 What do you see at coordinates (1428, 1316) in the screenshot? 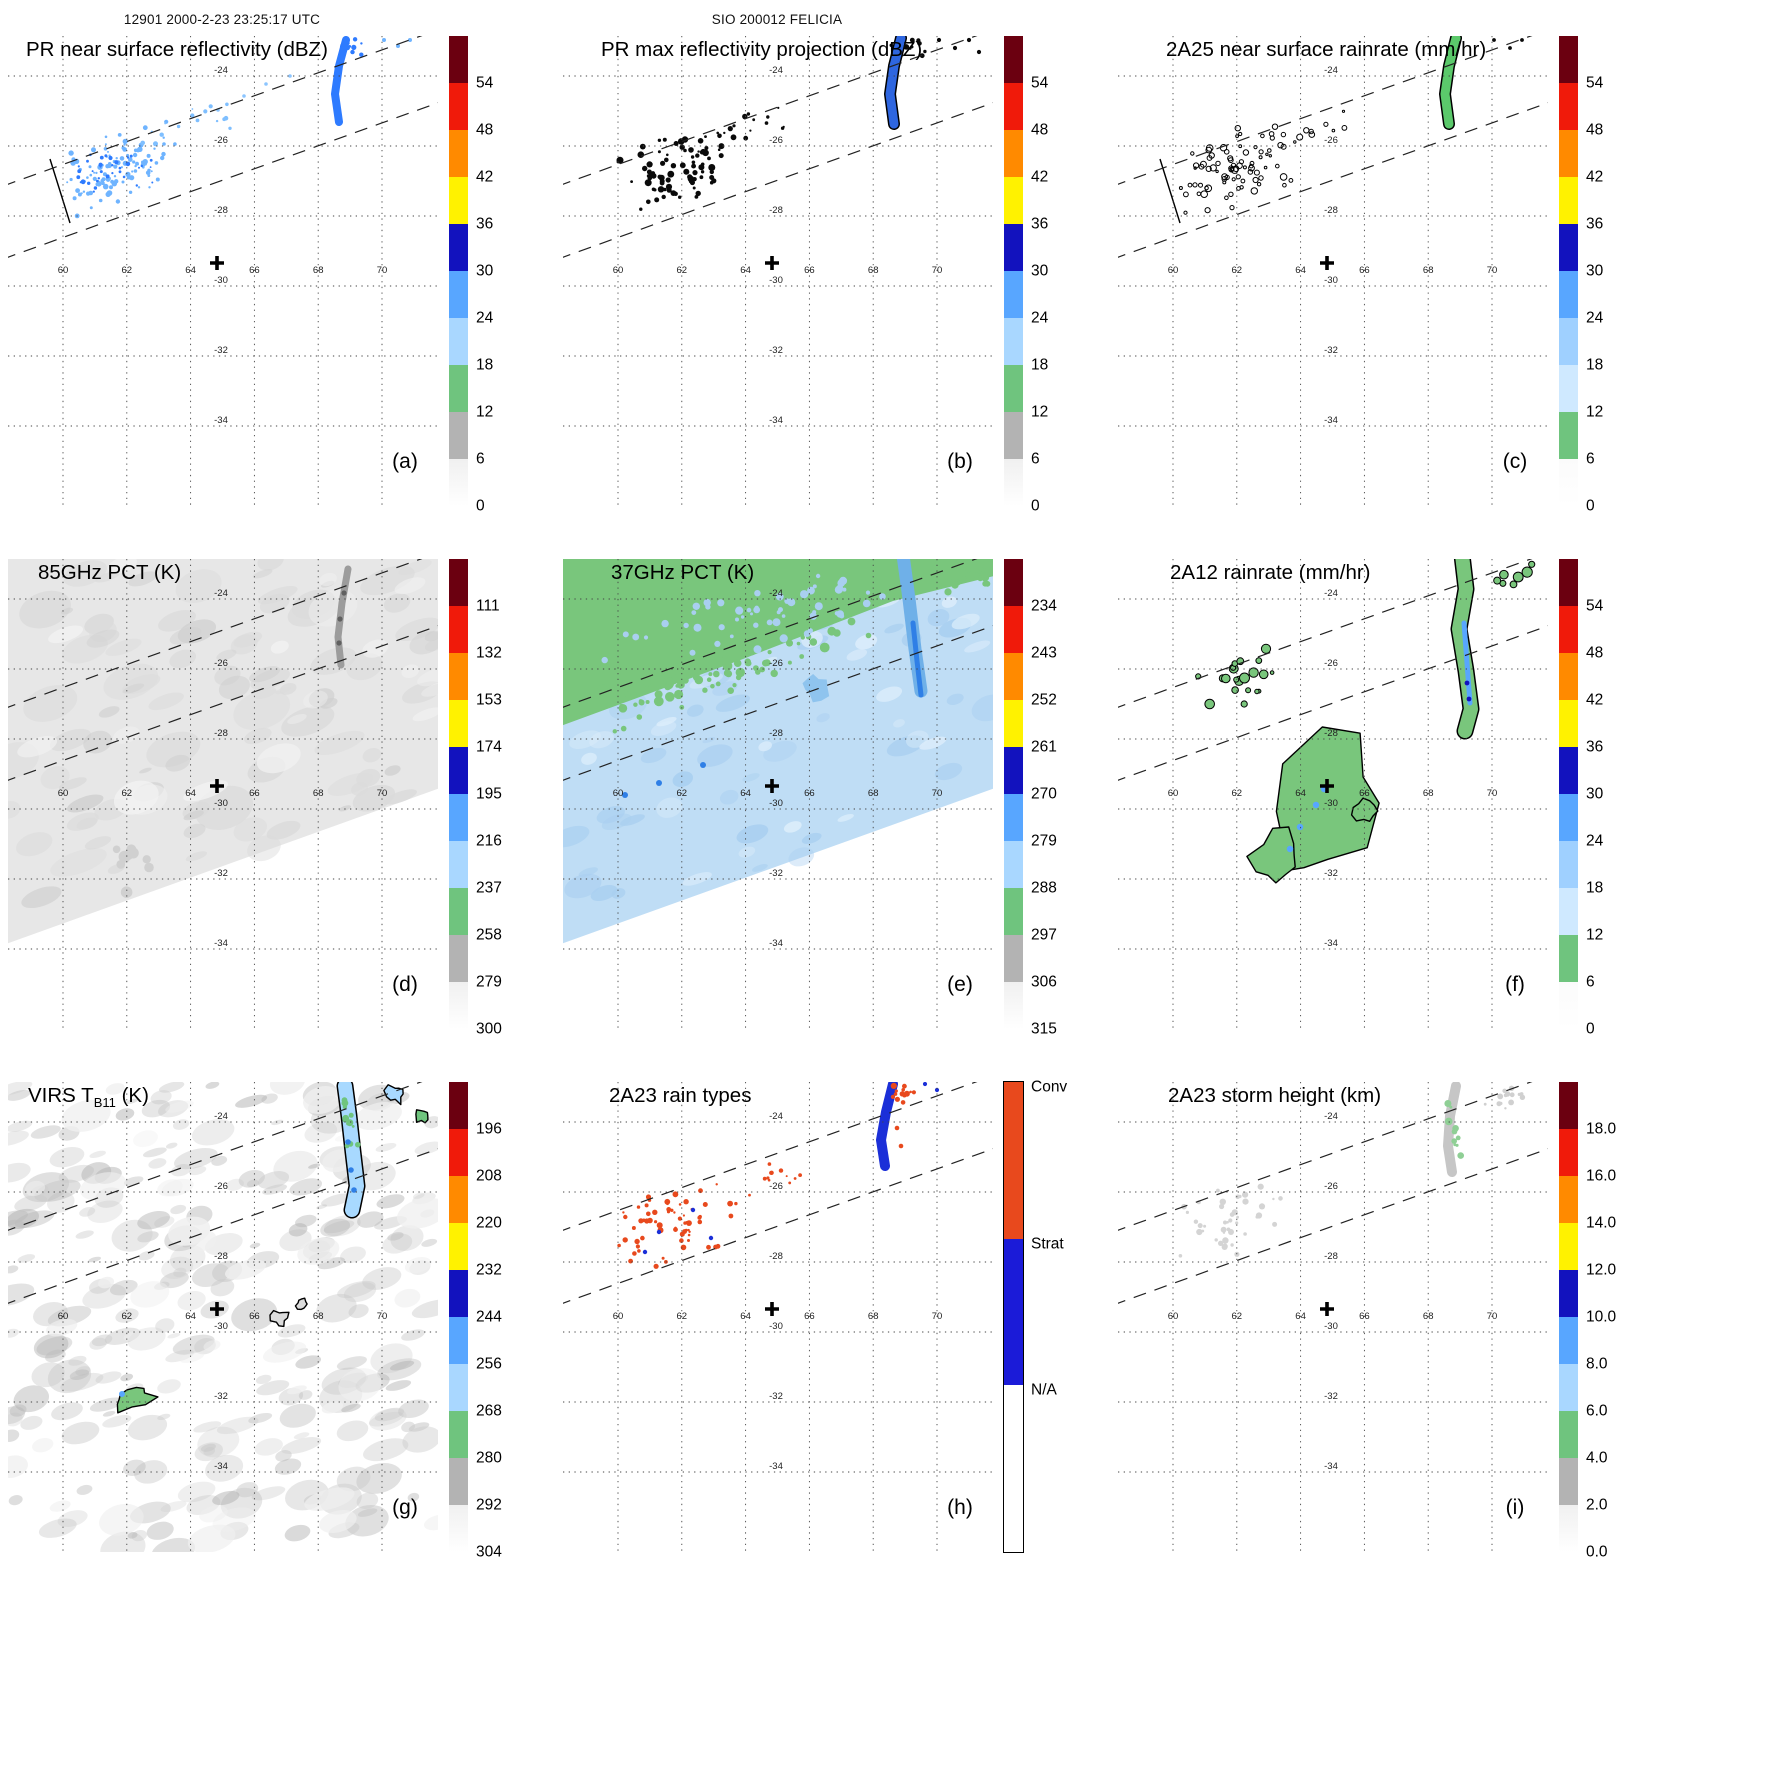
I see `lon-label: 68` at bounding box center [1428, 1316].